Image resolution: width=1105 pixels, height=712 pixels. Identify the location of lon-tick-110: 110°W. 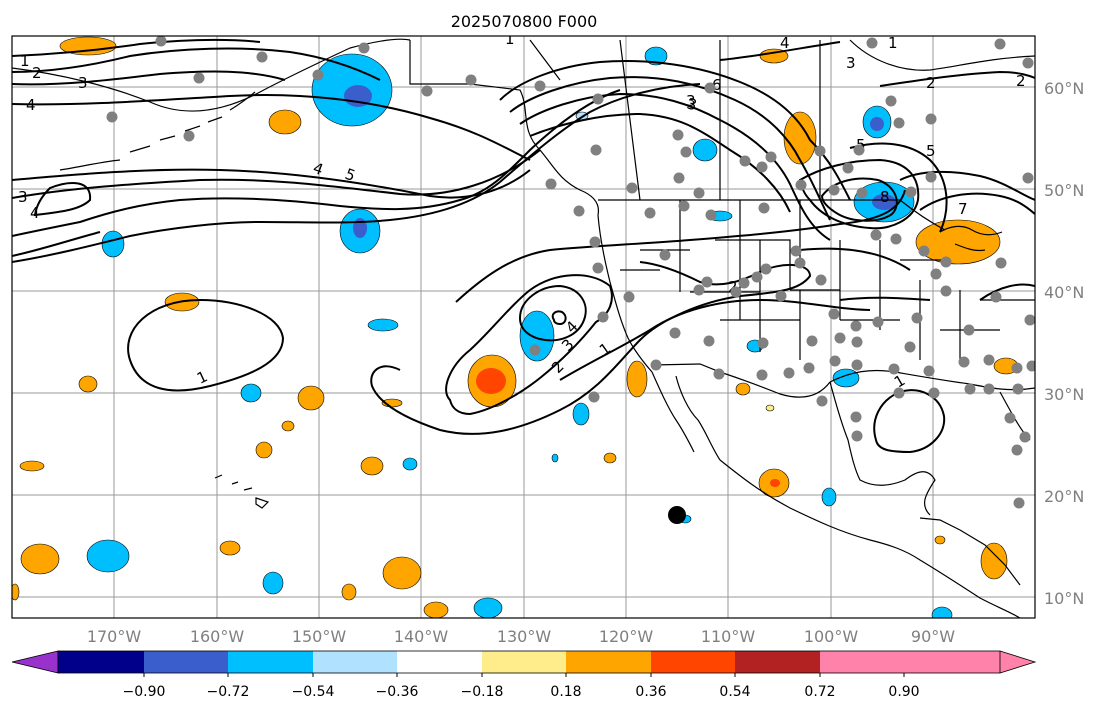
(728, 636).